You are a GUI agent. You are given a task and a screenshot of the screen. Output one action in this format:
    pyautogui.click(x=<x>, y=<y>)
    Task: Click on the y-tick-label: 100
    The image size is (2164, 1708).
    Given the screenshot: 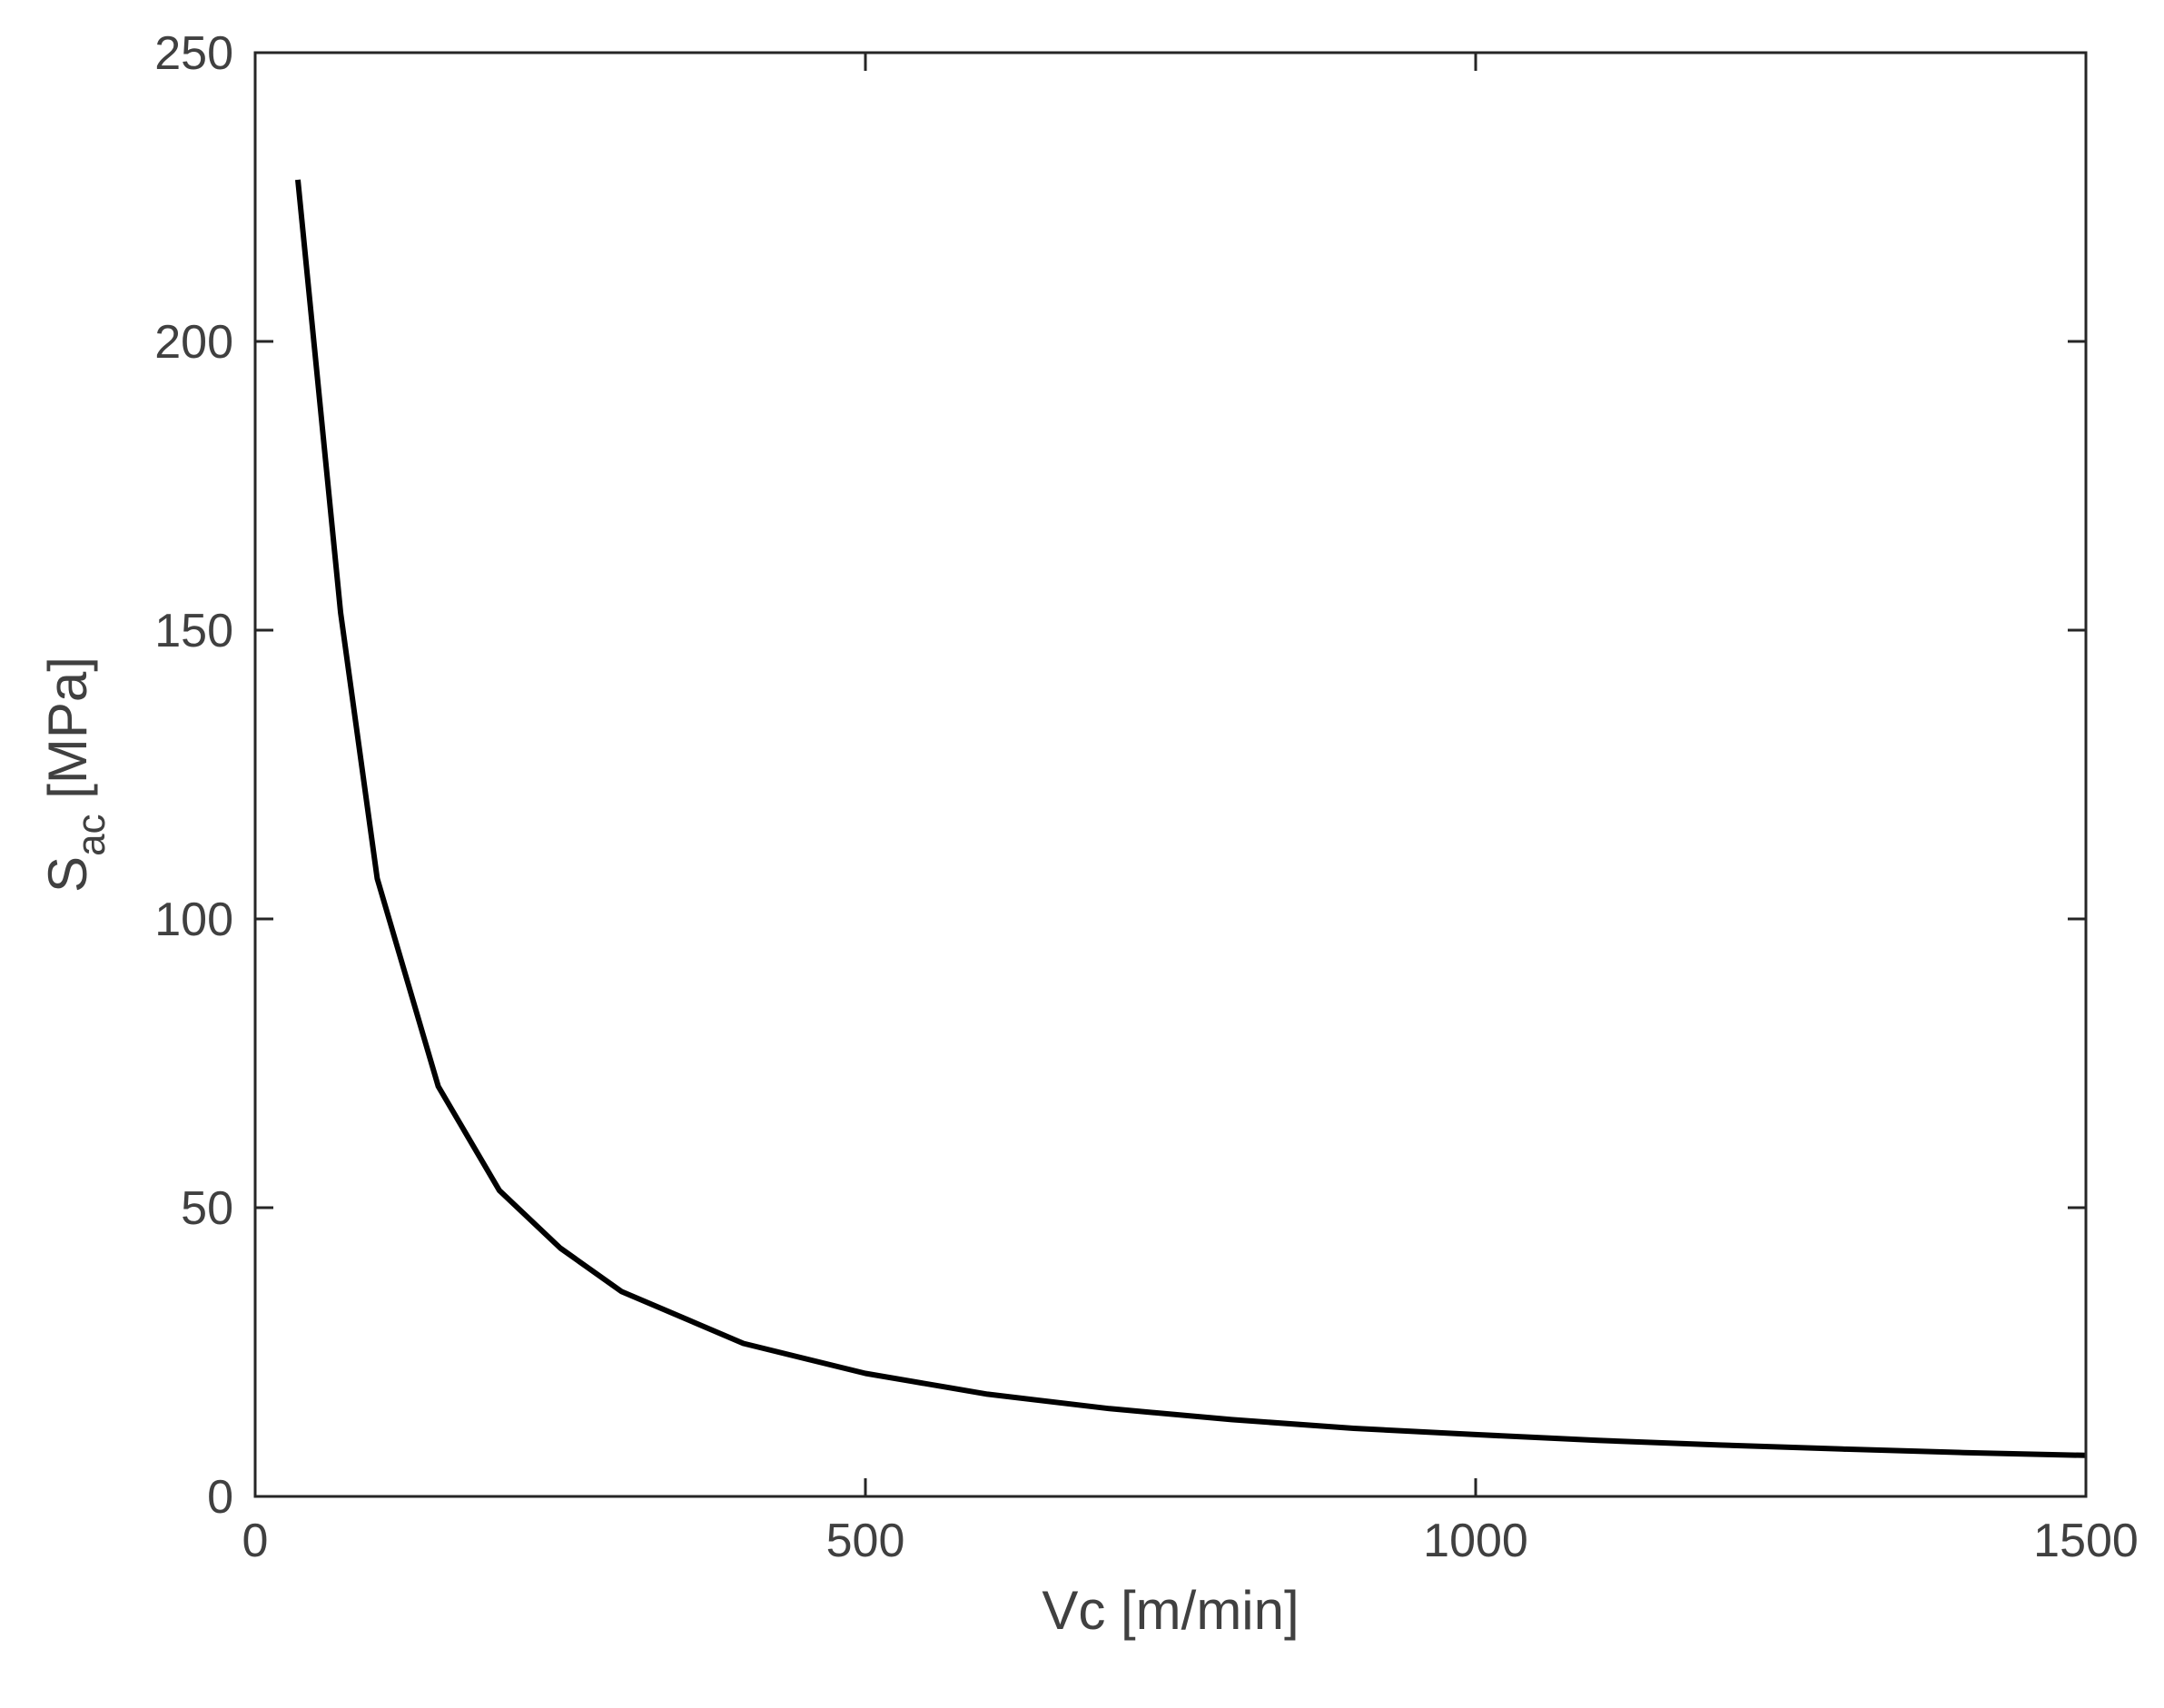 What is the action you would take?
    pyautogui.click(x=193, y=919)
    